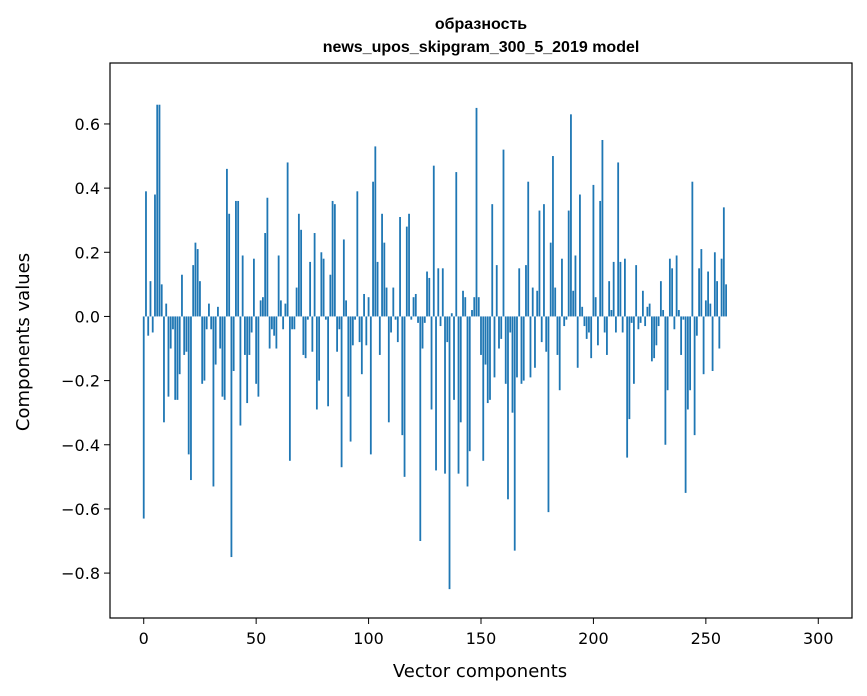  I want to click on y-axis-label: Components values, so click(23, 342).